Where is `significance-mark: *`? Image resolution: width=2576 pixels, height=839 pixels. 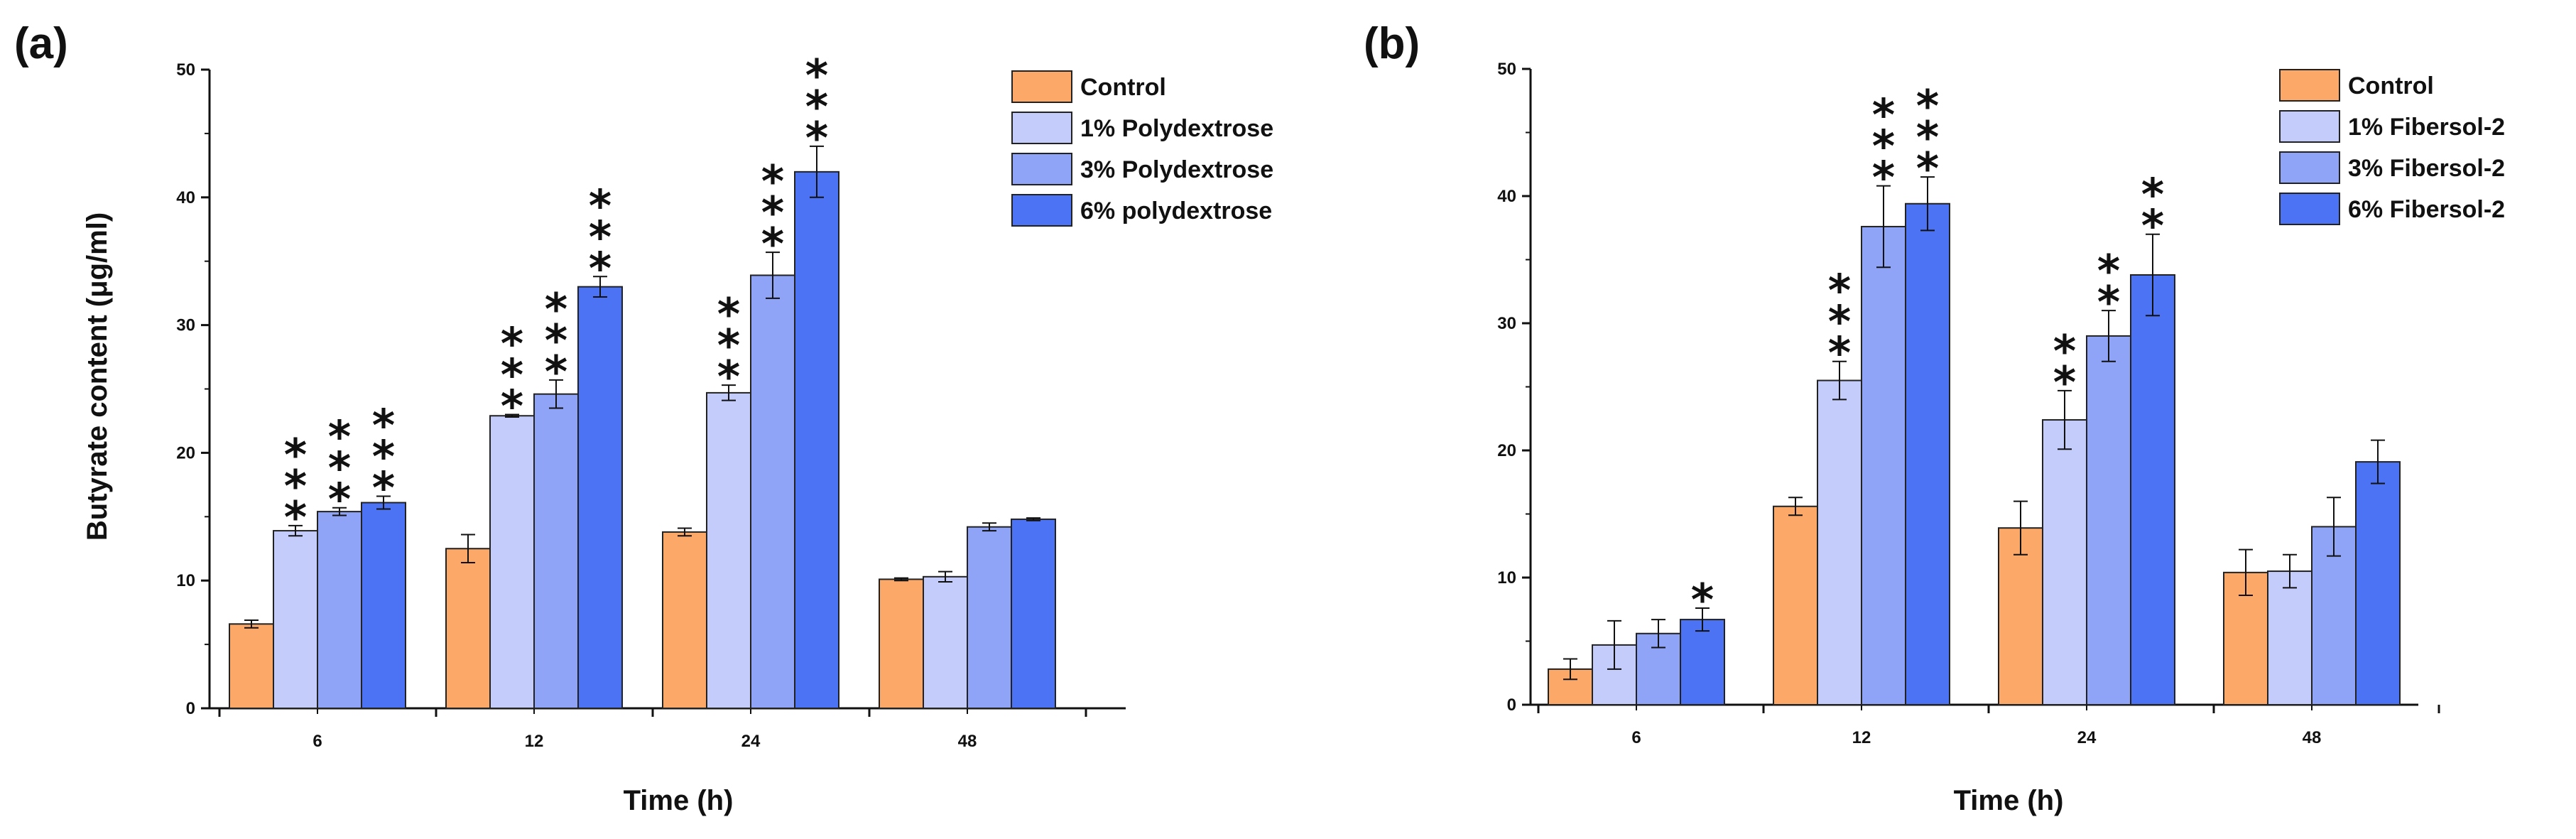
significance-mark: * is located at coordinates (1702, 600).